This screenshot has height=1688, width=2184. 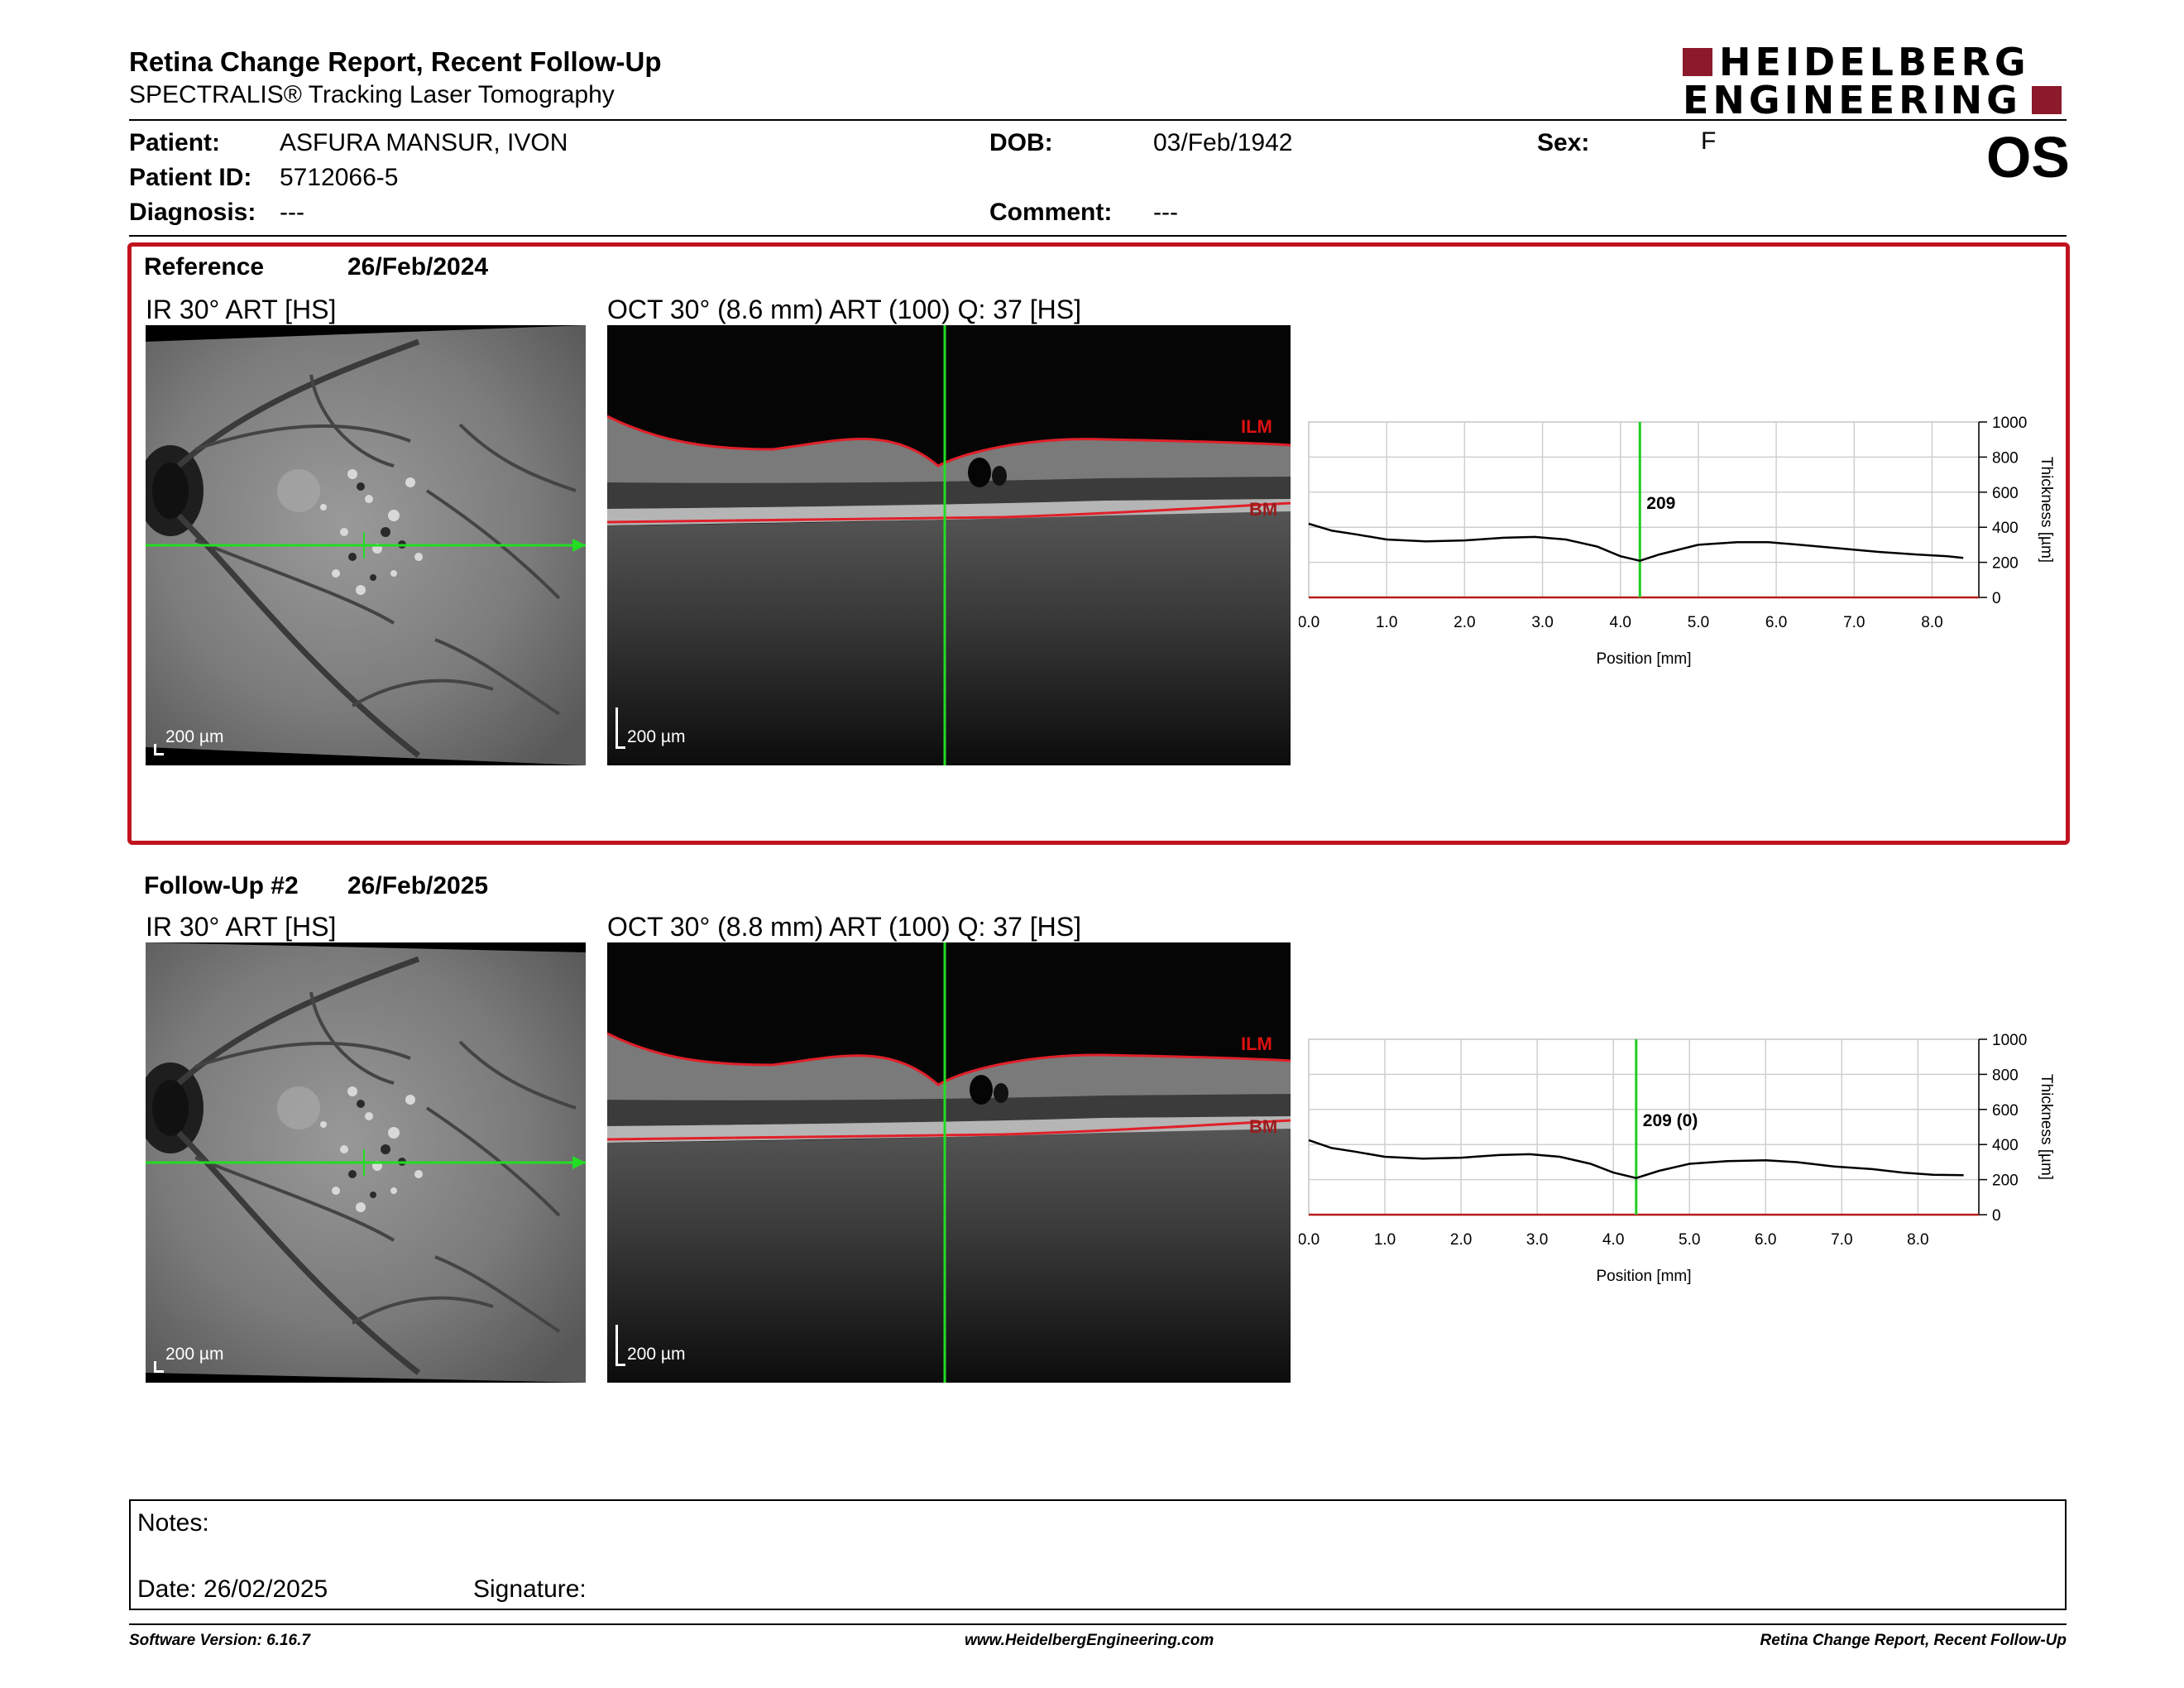 I want to click on followup-y-tick-label: 600, so click(x=2005, y=1111).